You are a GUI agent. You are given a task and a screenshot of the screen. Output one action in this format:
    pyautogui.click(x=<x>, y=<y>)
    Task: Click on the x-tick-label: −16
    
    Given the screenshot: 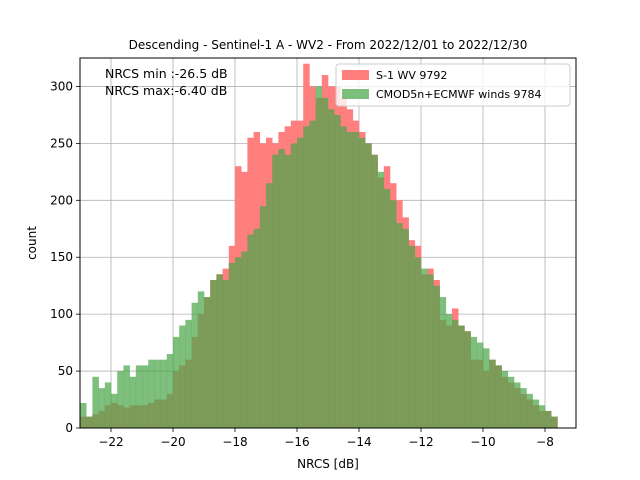 What is the action you would take?
    pyautogui.click(x=296, y=442)
    